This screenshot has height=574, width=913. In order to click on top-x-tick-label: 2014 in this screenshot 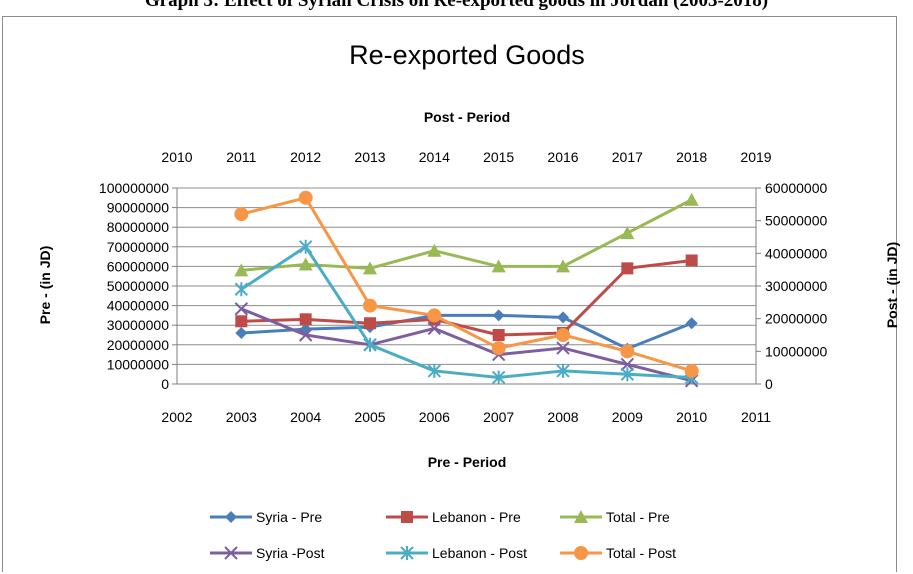, I will do `click(434, 157)`.